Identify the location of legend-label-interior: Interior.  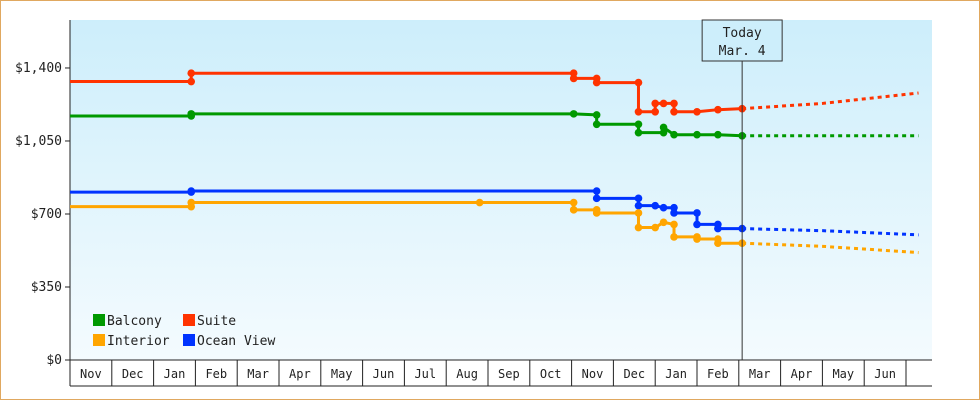
(138, 341).